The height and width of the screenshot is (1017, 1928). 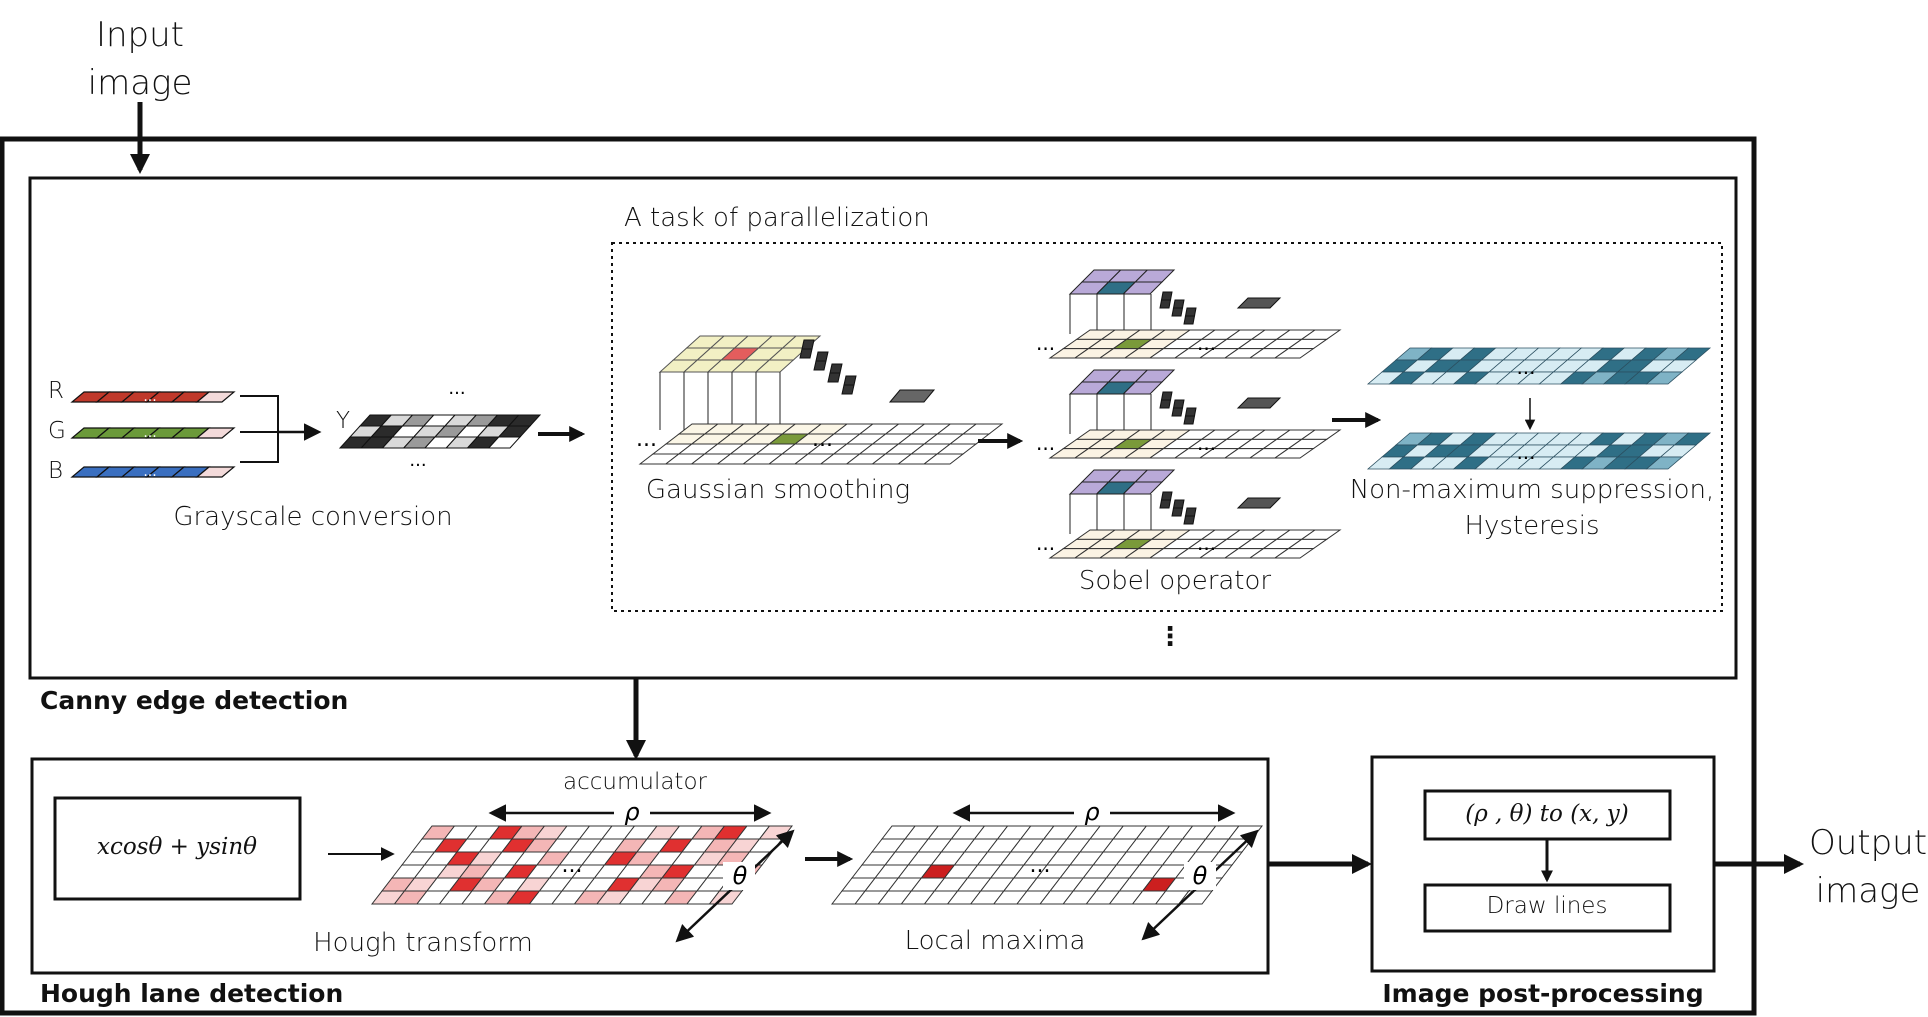 I want to click on output-label-line1: Output, so click(x=1868, y=843).